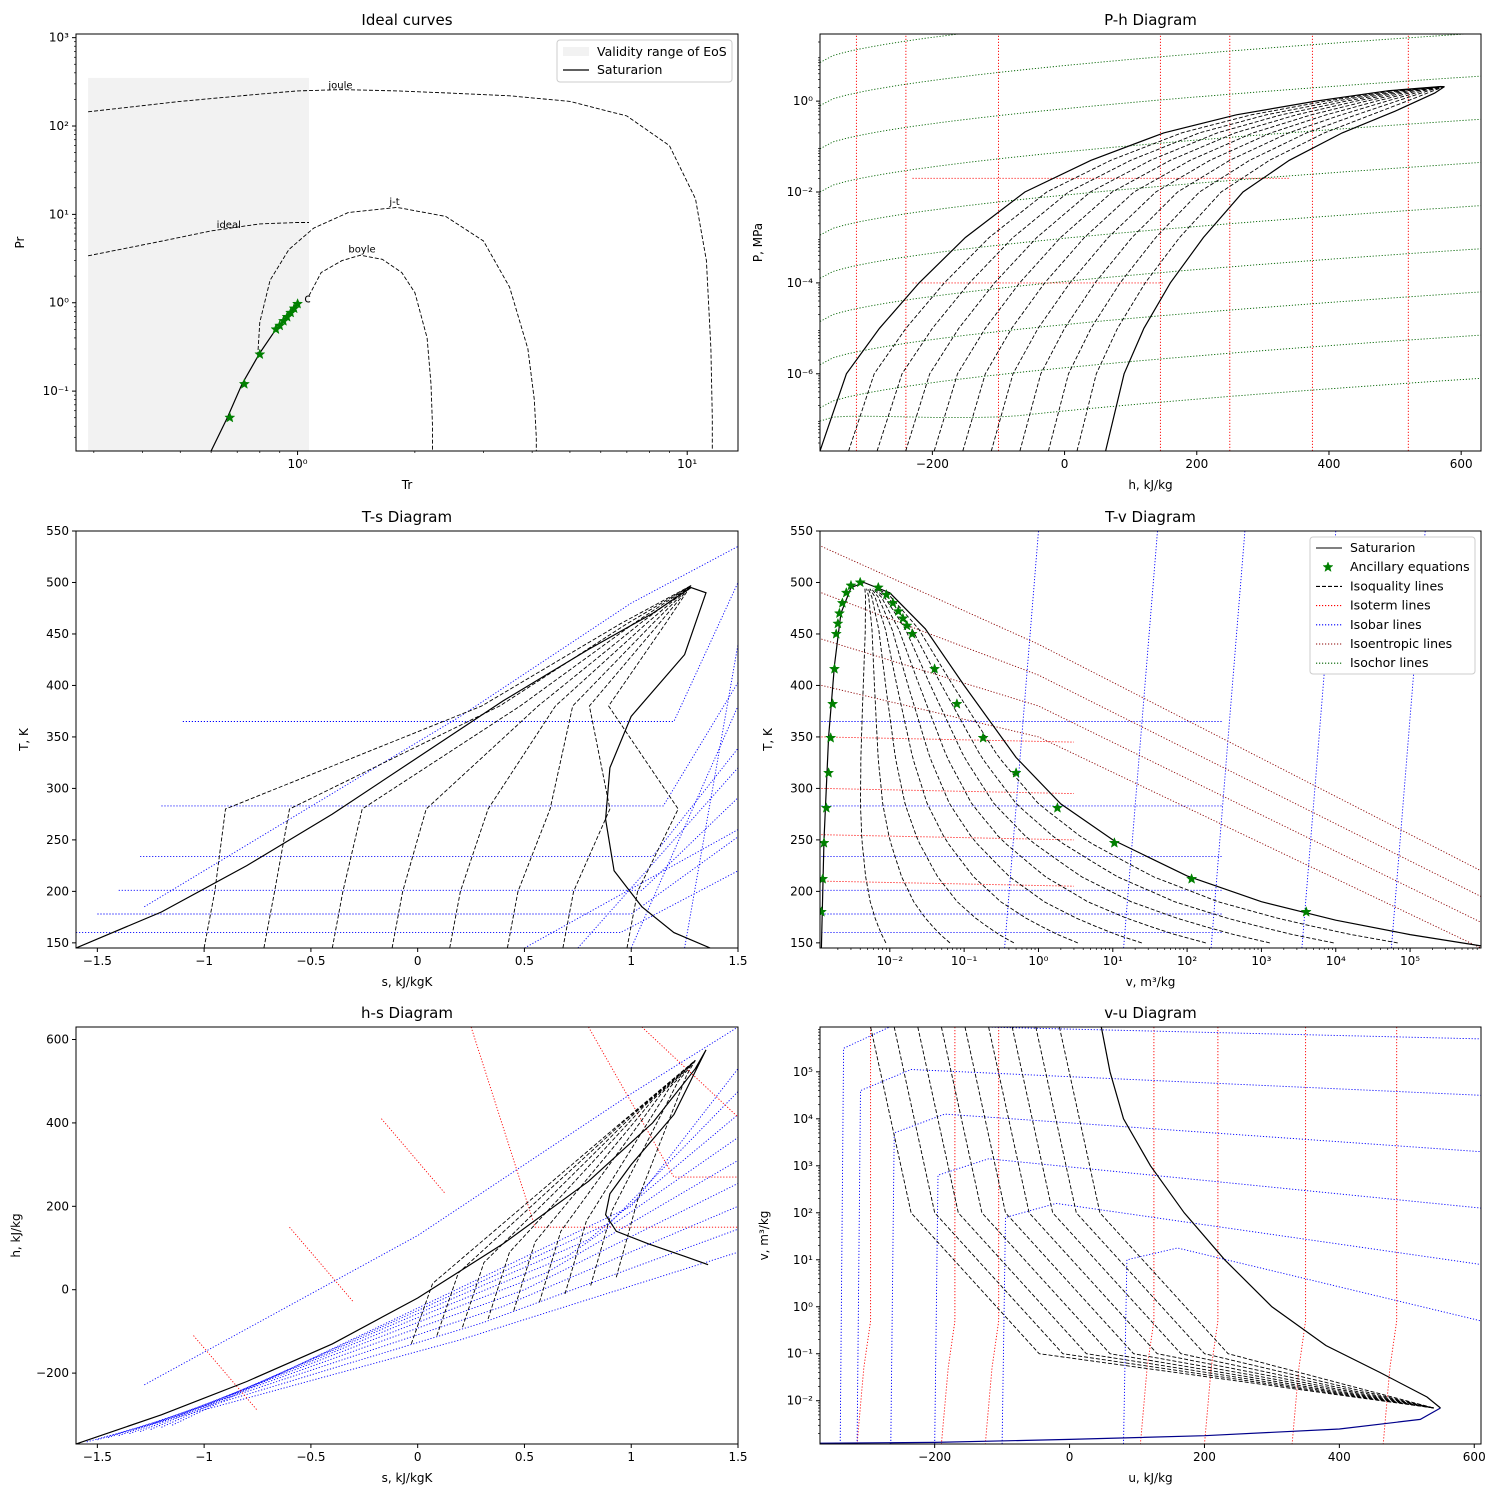  I want to click on p6-title: v-u Diagram, so click(1150, 1013).